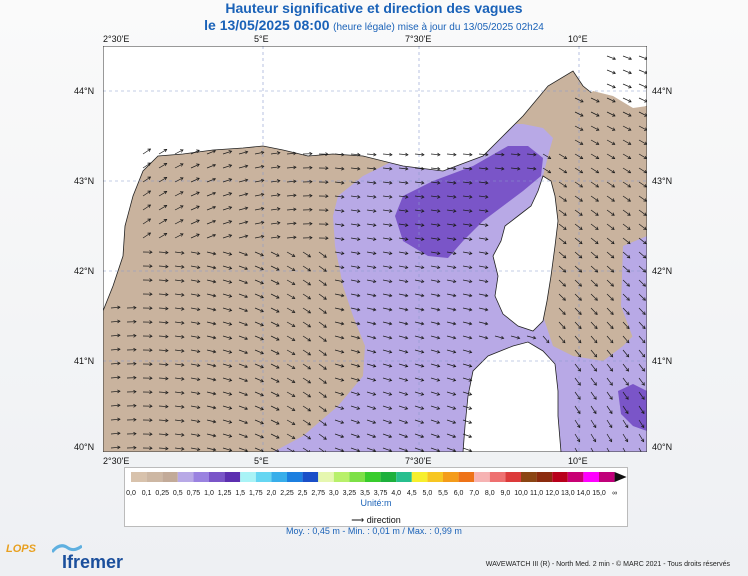 The image size is (748, 576). What do you see at coordinates (614, 493) in the screenshot?
I see `legend-tick-label: ∞` at bounding box center [614, 493].